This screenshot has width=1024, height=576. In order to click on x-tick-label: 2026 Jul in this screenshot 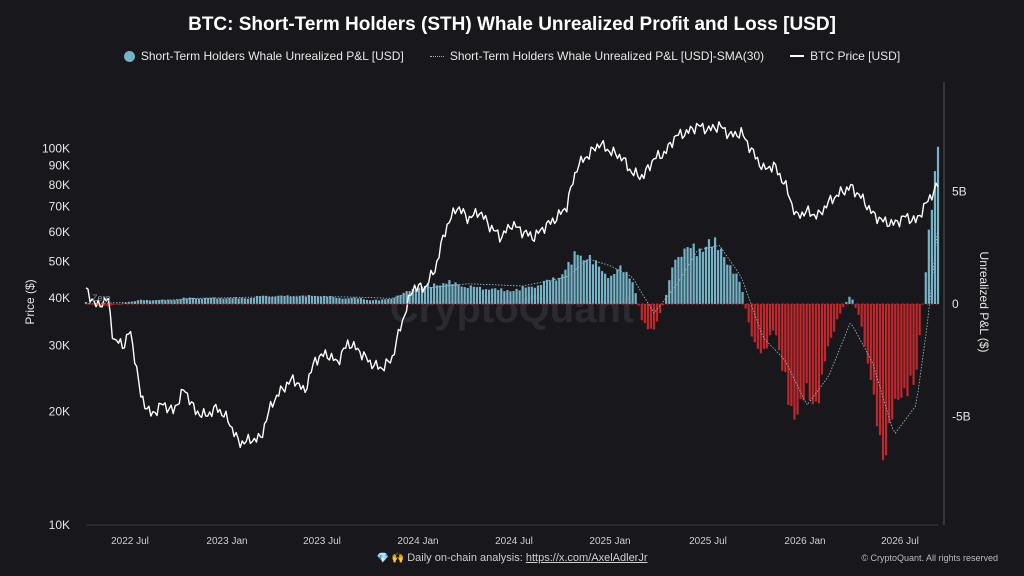, I will do `click(900, 541)`.